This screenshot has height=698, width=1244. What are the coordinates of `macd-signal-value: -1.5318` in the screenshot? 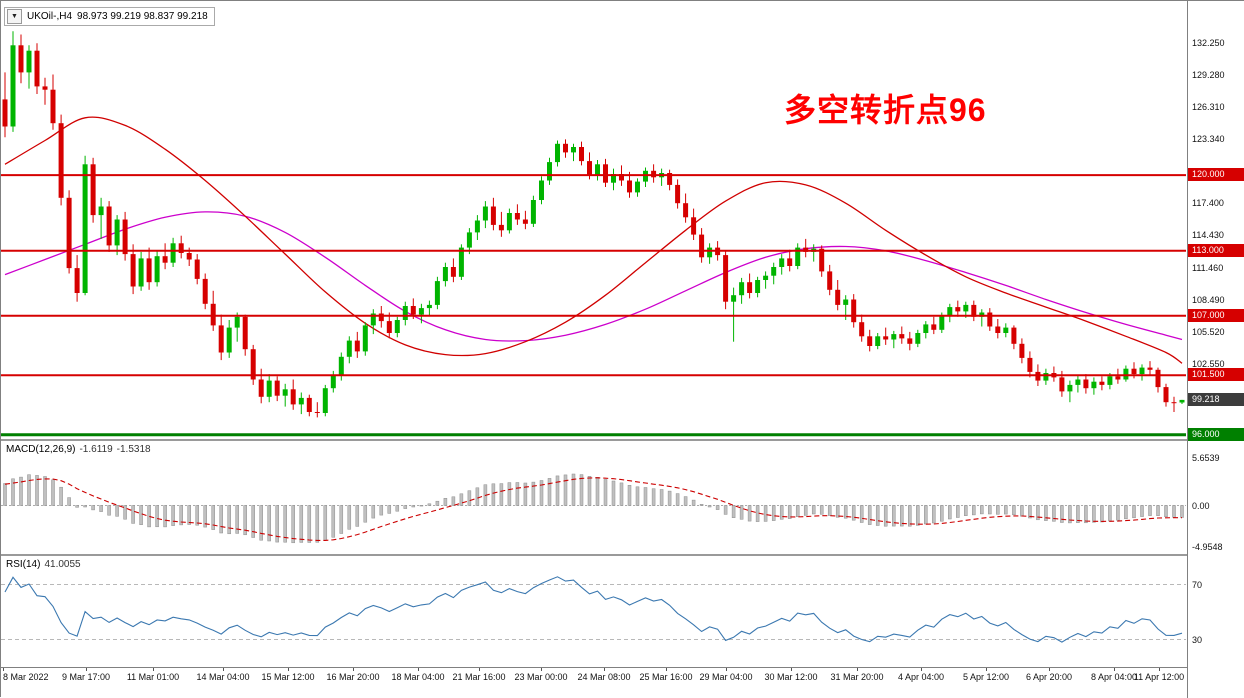 It's located at (133, 449).